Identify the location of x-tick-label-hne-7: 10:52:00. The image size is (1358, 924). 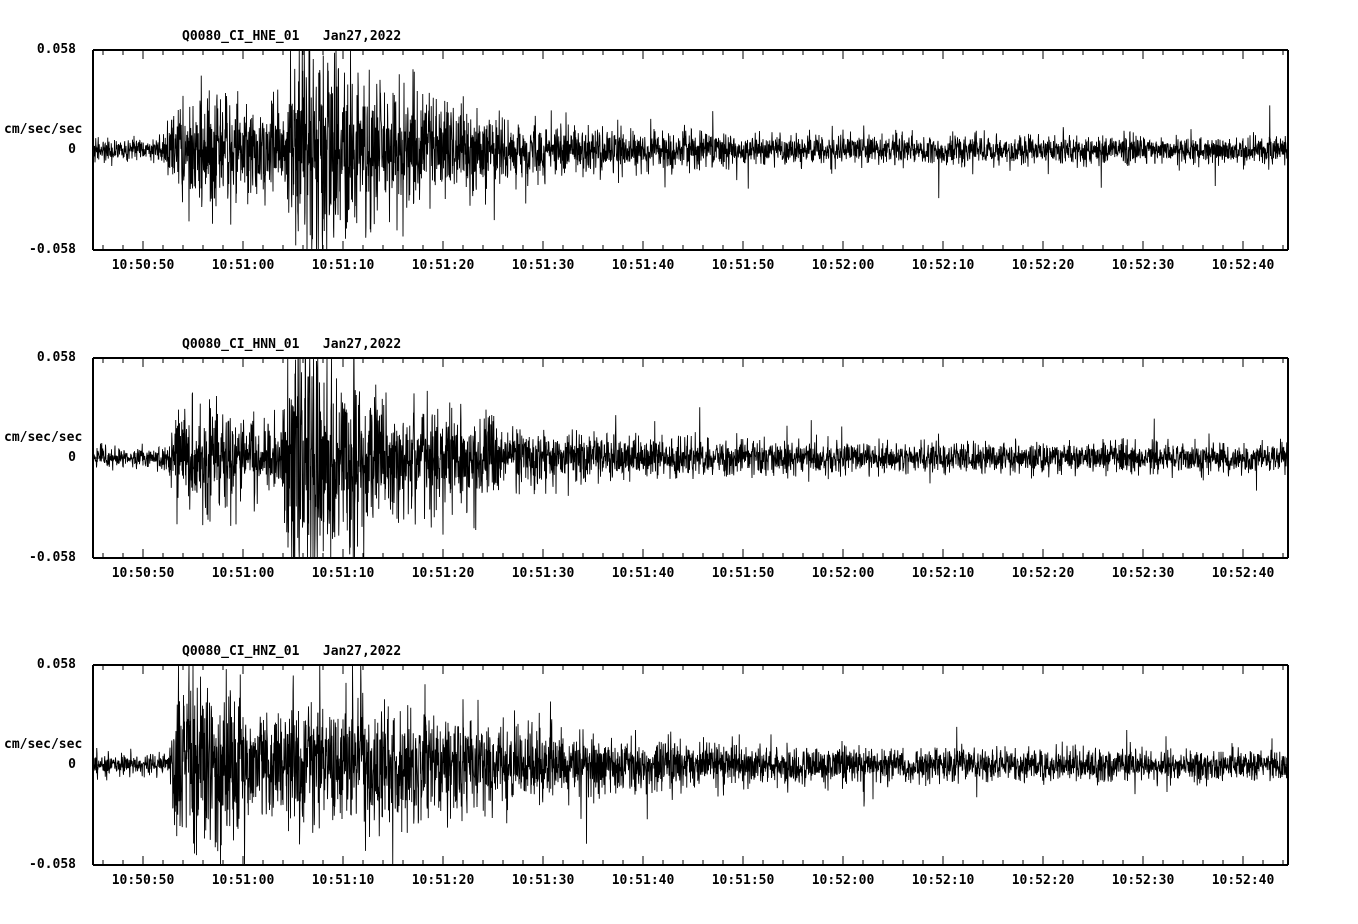
(843, 265).